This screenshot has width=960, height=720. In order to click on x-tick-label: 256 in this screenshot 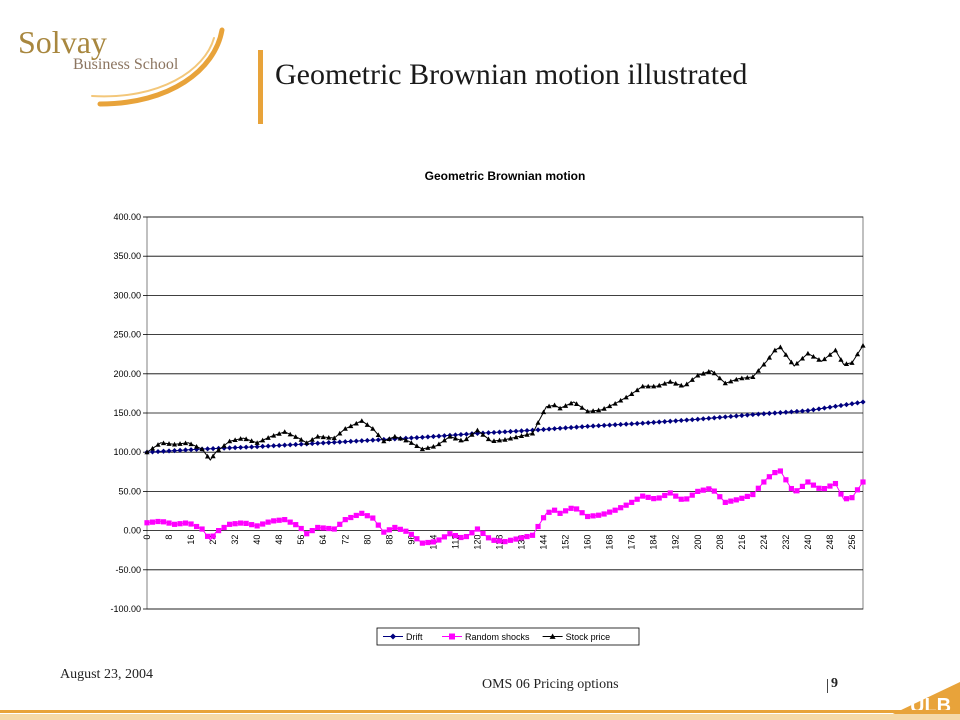, I will do `click(852, 542)`.